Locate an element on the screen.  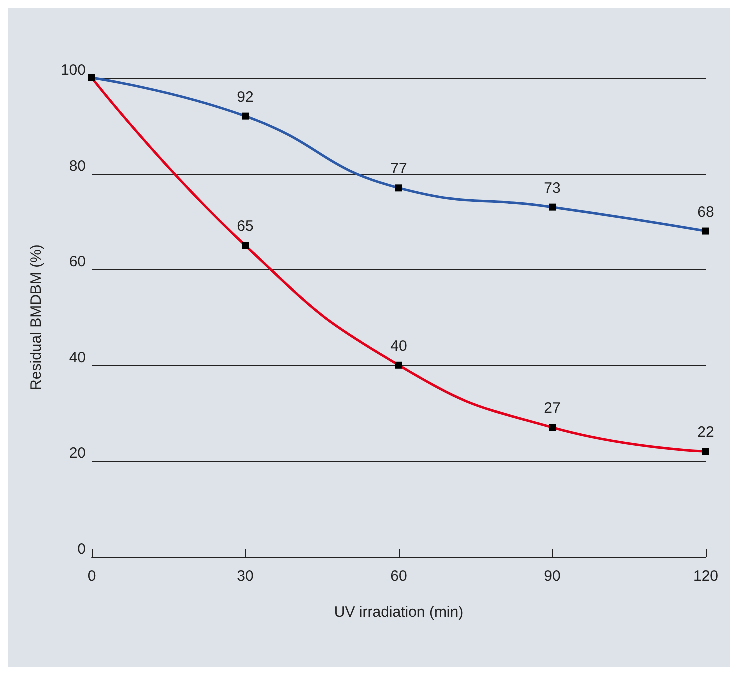
data-label: 68 is located at coordinates (706, 212).